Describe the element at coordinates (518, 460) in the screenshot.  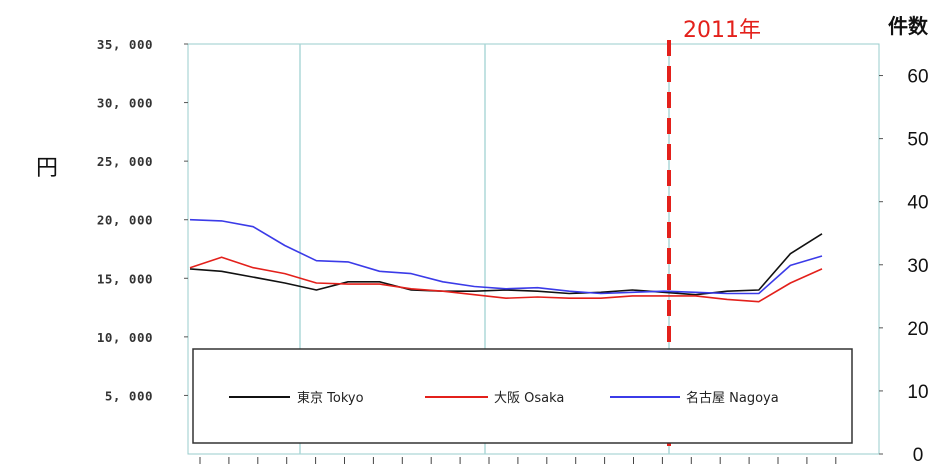
I see `bottom-axis-ticks` at that location.